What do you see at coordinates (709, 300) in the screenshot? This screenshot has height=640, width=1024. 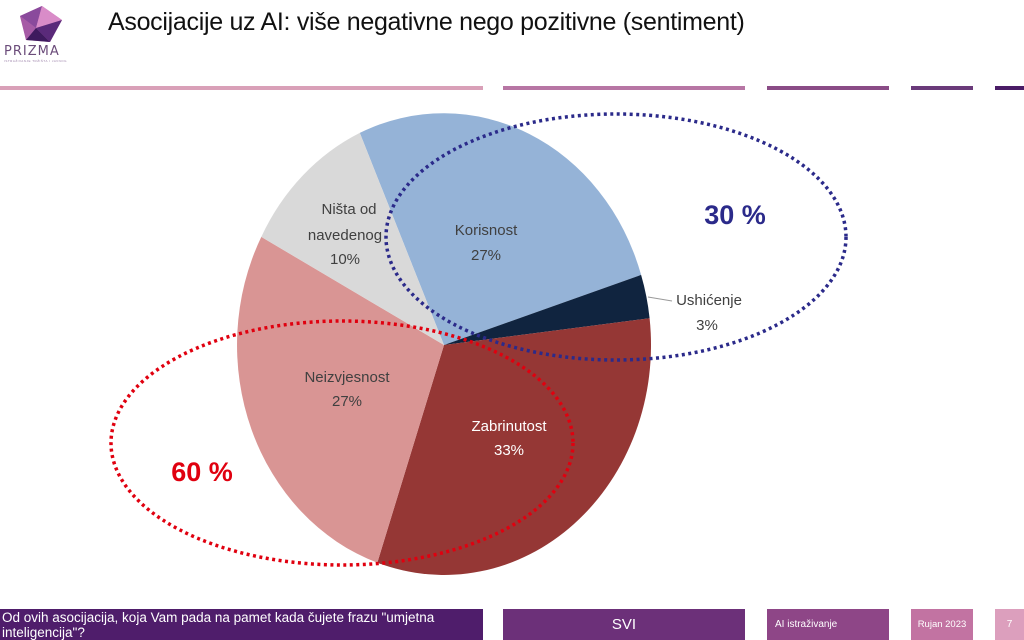 I see `label-ushicenje: Ushićenje` at bounding box center [709, 300].